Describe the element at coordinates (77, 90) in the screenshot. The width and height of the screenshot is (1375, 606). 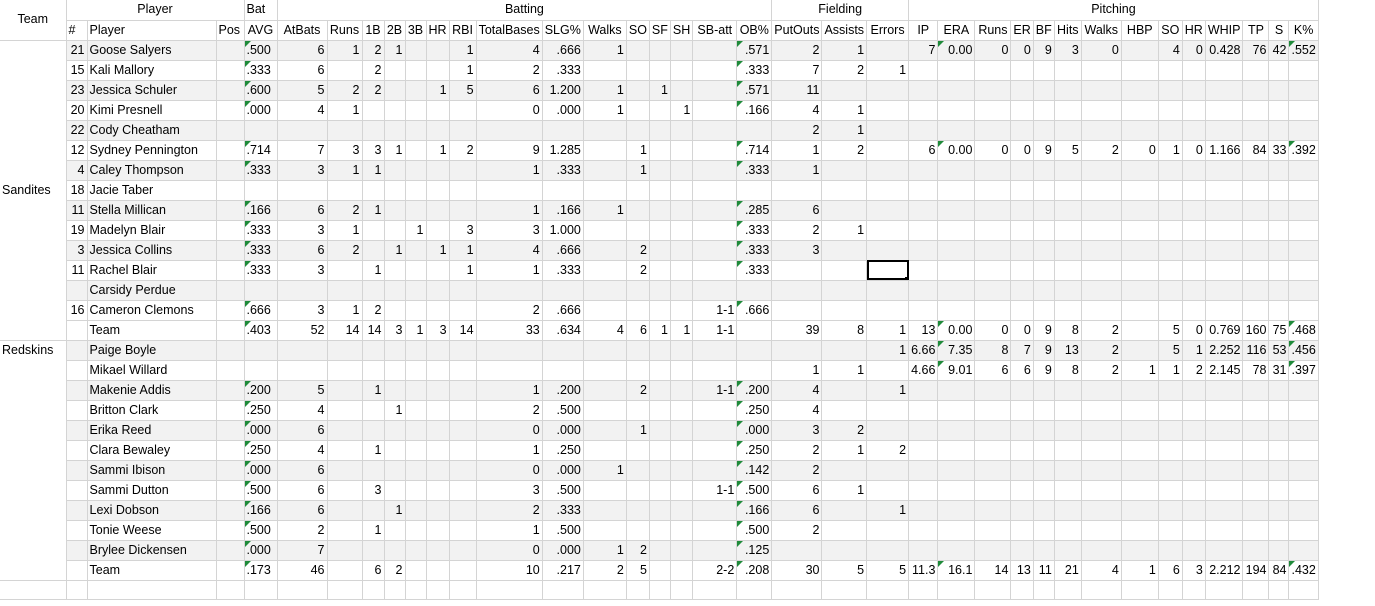
I see `cell-num: 23` at that location.